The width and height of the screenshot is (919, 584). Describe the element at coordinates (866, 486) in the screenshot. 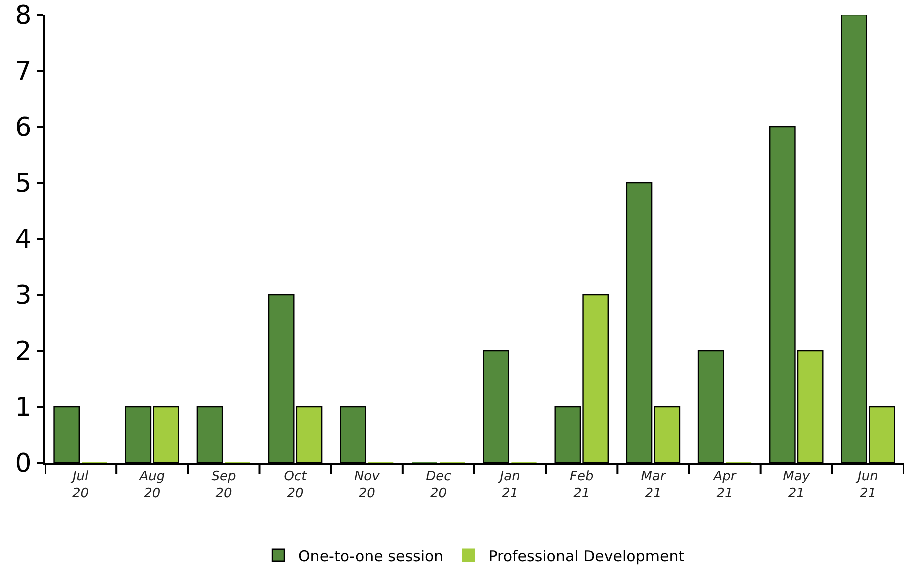

I see `x-tick-label: Jun 21` at that location.